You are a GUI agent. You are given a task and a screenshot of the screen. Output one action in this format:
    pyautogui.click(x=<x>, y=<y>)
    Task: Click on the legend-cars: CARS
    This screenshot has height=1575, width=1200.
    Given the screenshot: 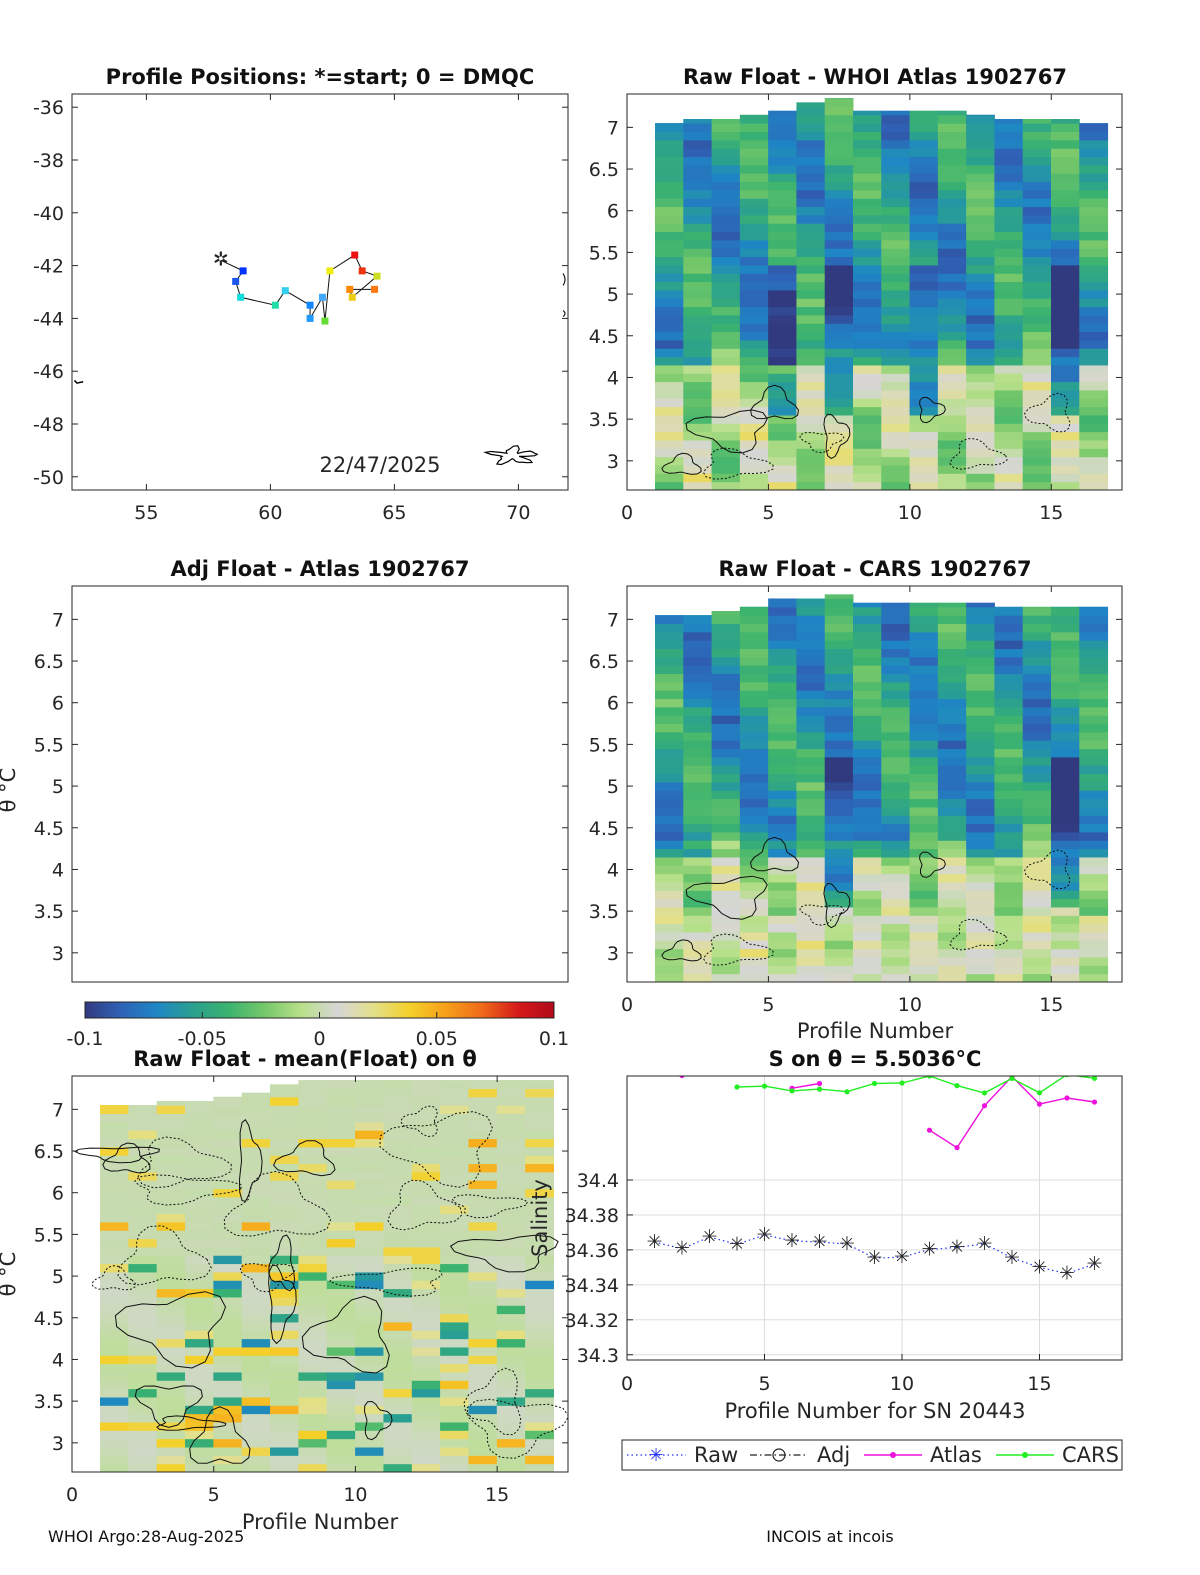 What is the action you would take?
    pyautogui.click(x=1057, y=1455)
    